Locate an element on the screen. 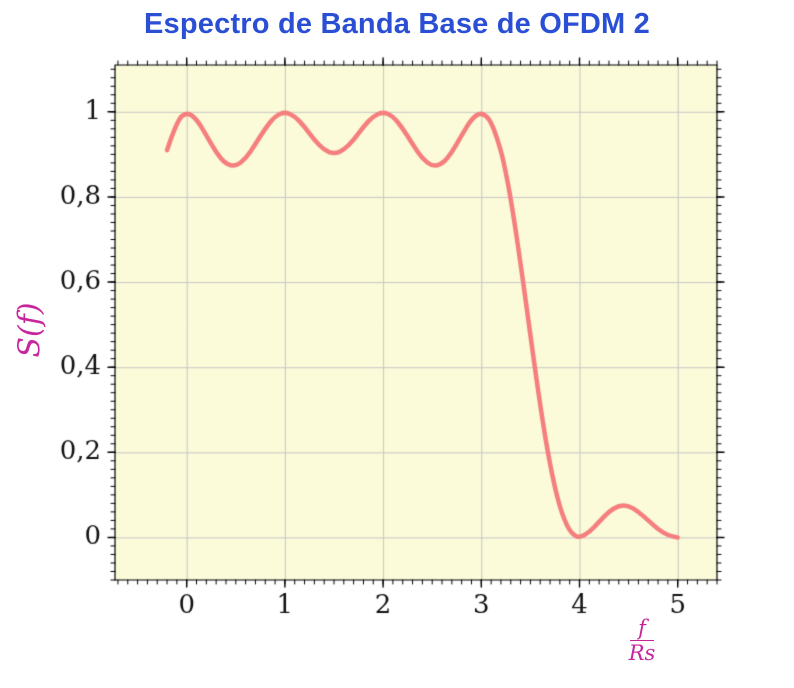  x-axis-label-numerator: f is located at coordinates (642, 629).